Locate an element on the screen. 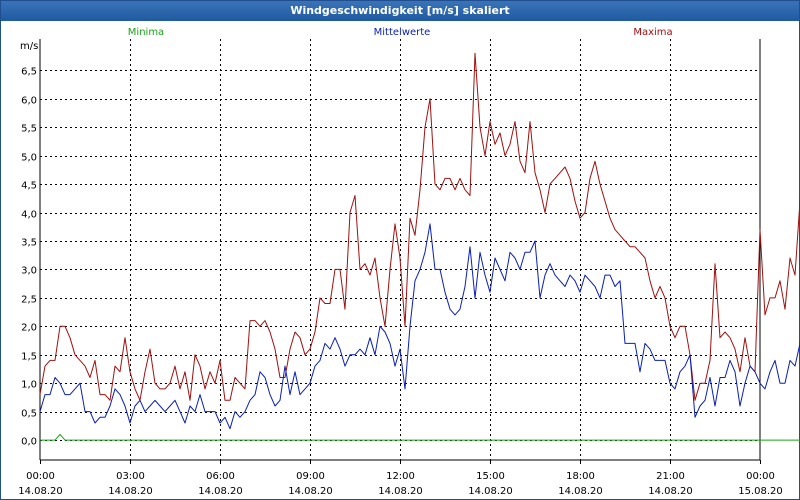  y-tick-label: 0,5 is located at coordinates (29, 414).